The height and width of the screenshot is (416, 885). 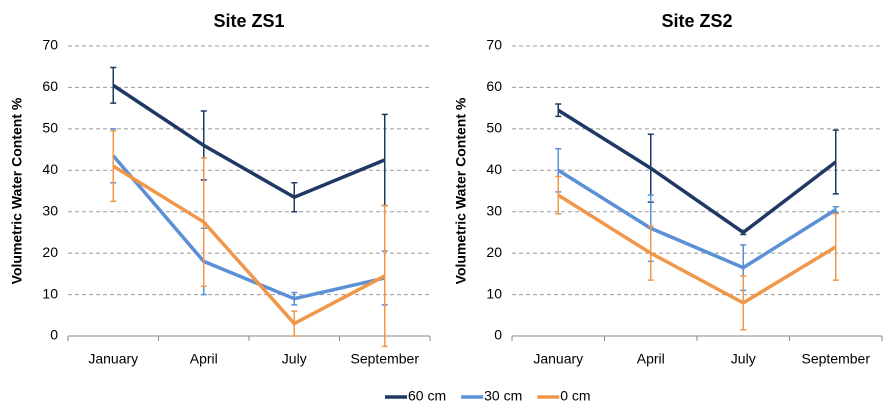 What do you see at coordinates (696, 21) in the screenshot?
I see `chart-title: Site ZS2` at bounding box center [696, 21].